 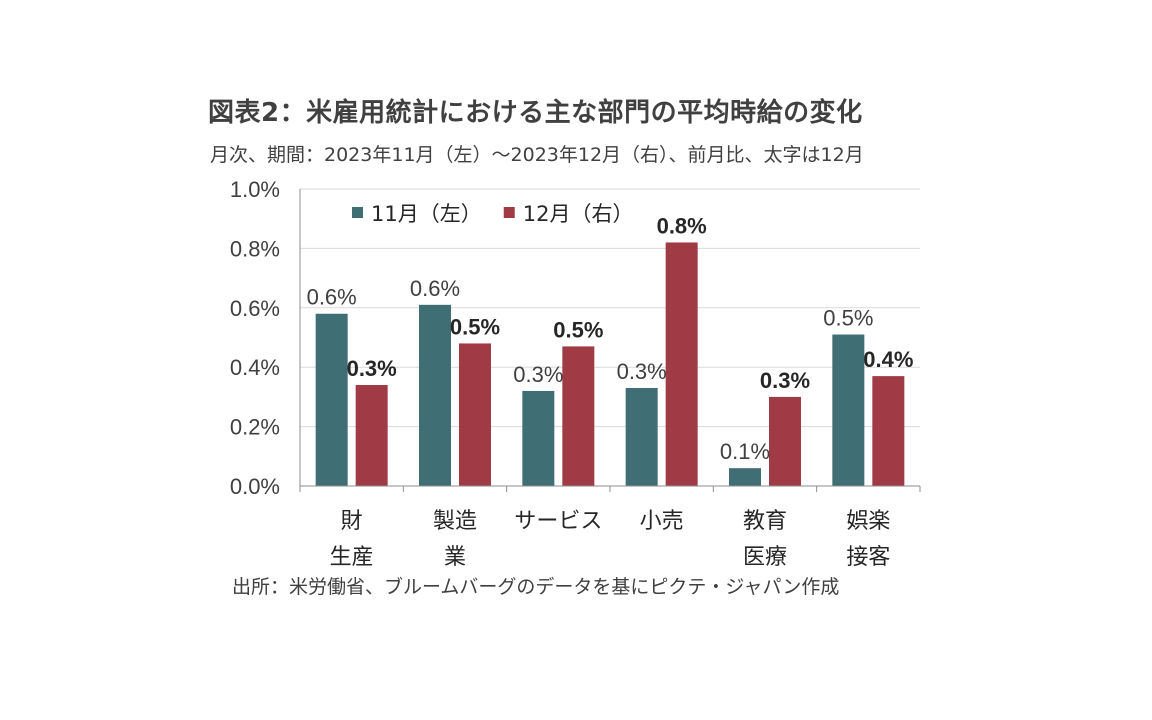 What do you see at coordinates (868, 557) in the screenshot?
I see `category-label: 接客` at bounding box center [868, 557].